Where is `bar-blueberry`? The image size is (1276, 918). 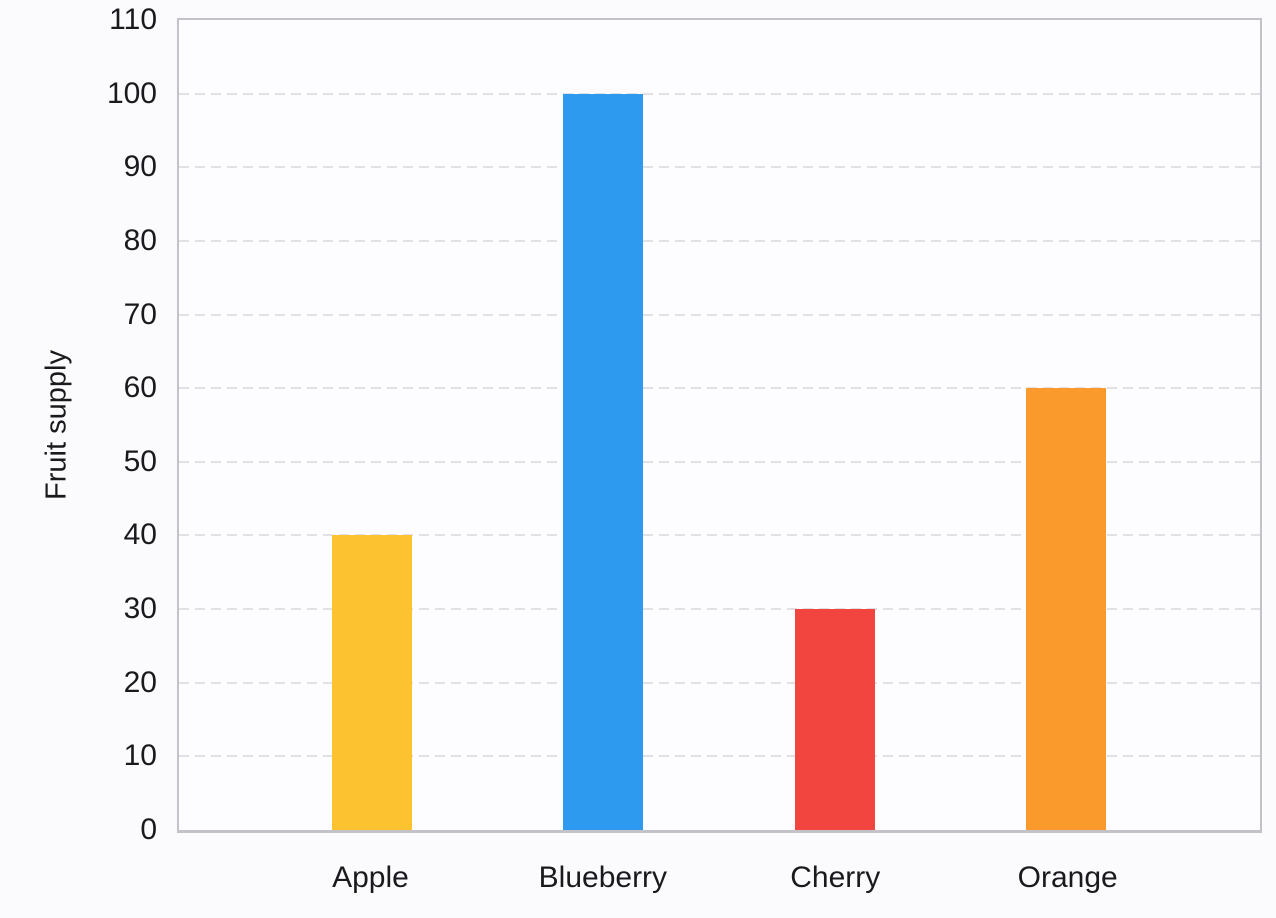
bar-blueberry is located at coordinates (603, 461).